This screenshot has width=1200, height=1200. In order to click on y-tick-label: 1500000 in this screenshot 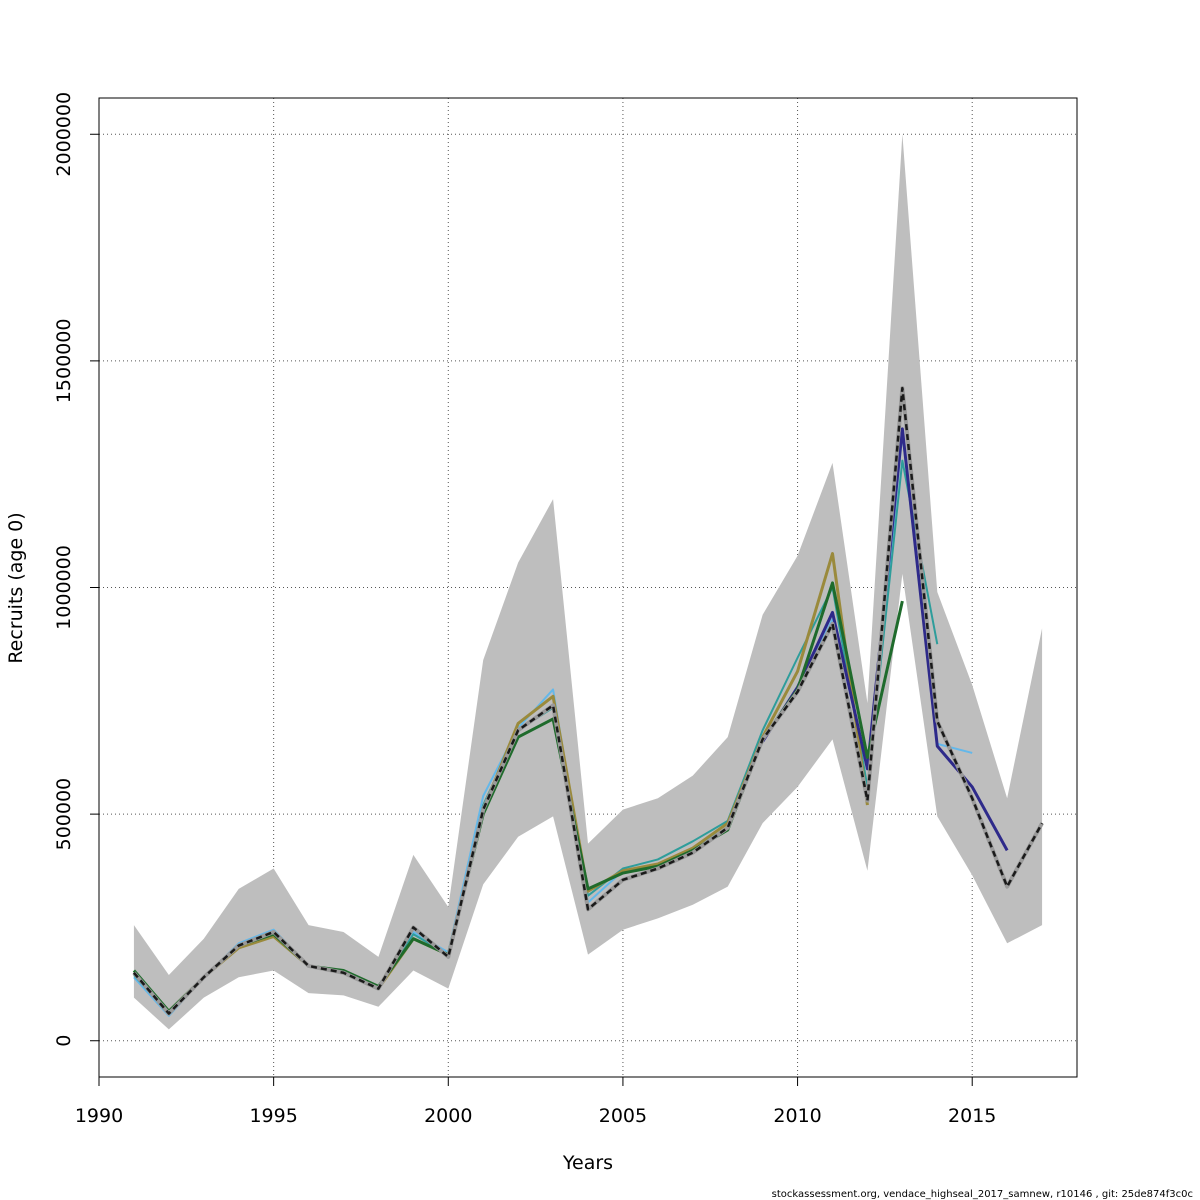, I will do `click(64, 361)`.